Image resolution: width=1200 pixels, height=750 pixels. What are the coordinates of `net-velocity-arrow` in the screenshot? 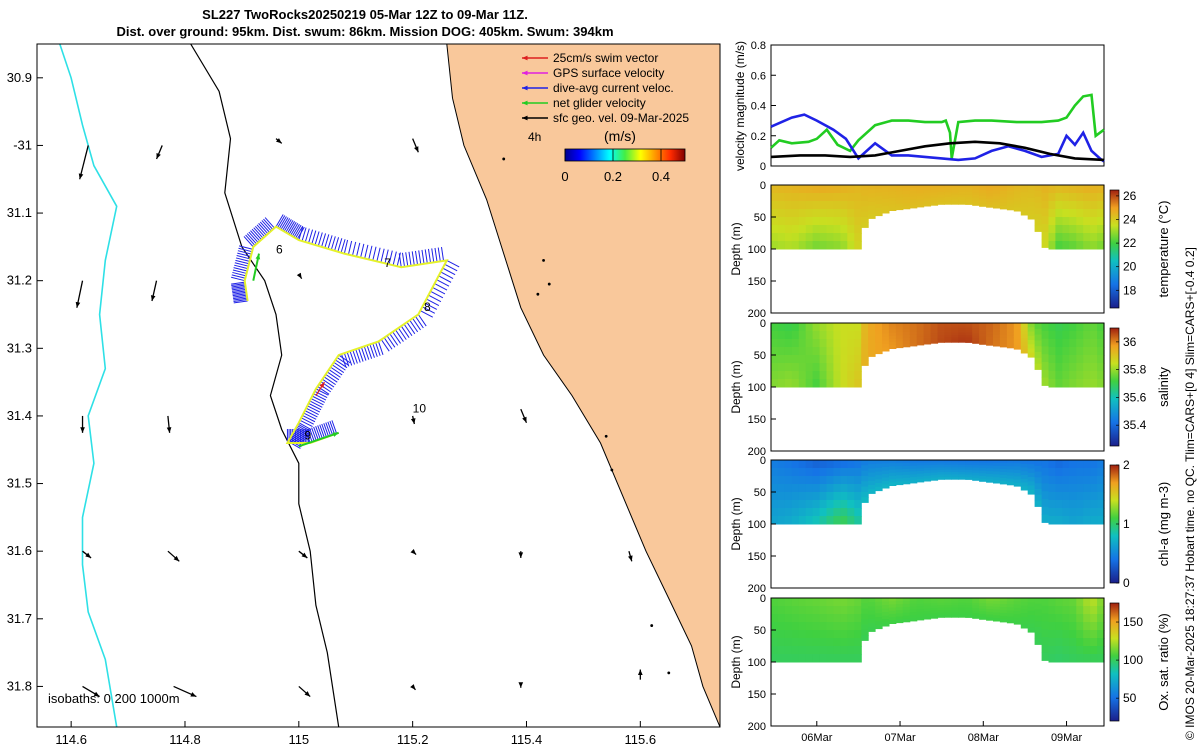 It's located at (318, 439).